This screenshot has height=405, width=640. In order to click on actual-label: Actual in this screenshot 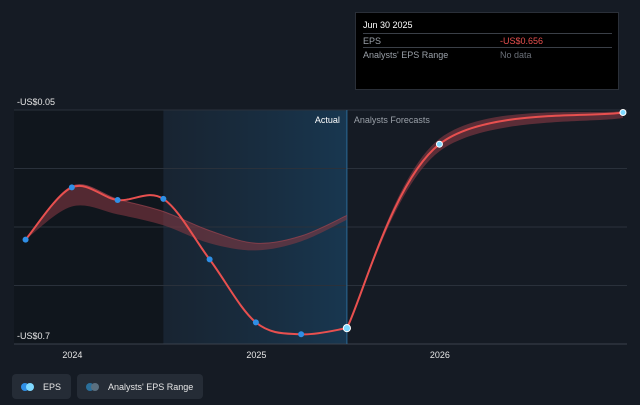, I will do `click(327, 120)`.